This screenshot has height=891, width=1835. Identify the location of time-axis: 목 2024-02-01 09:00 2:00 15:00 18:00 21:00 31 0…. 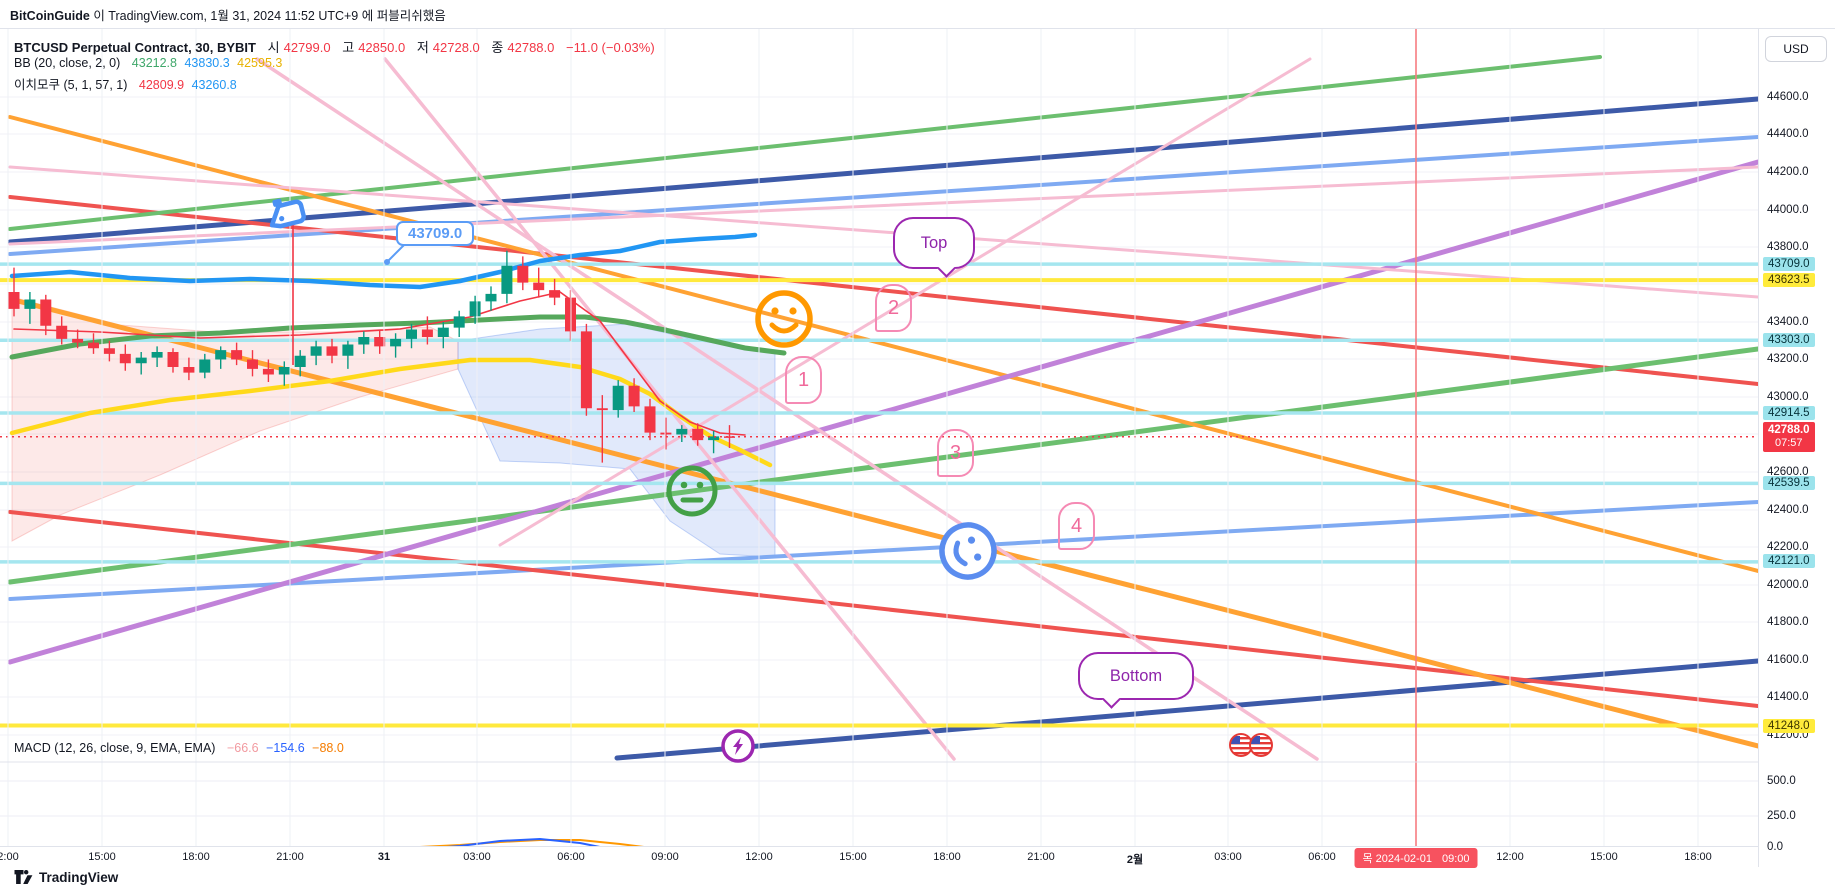
(879, 857).